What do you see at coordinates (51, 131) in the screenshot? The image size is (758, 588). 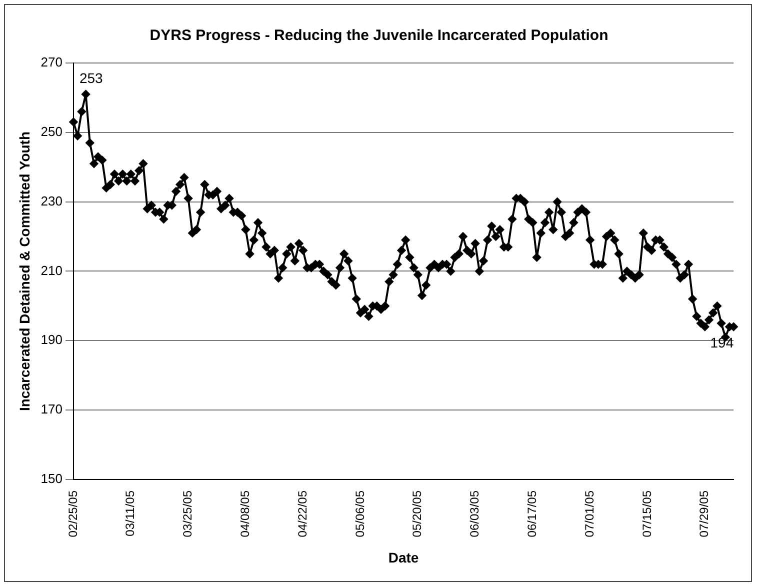 I see `y-tick-label: 250` at bounding box center [51, 131].